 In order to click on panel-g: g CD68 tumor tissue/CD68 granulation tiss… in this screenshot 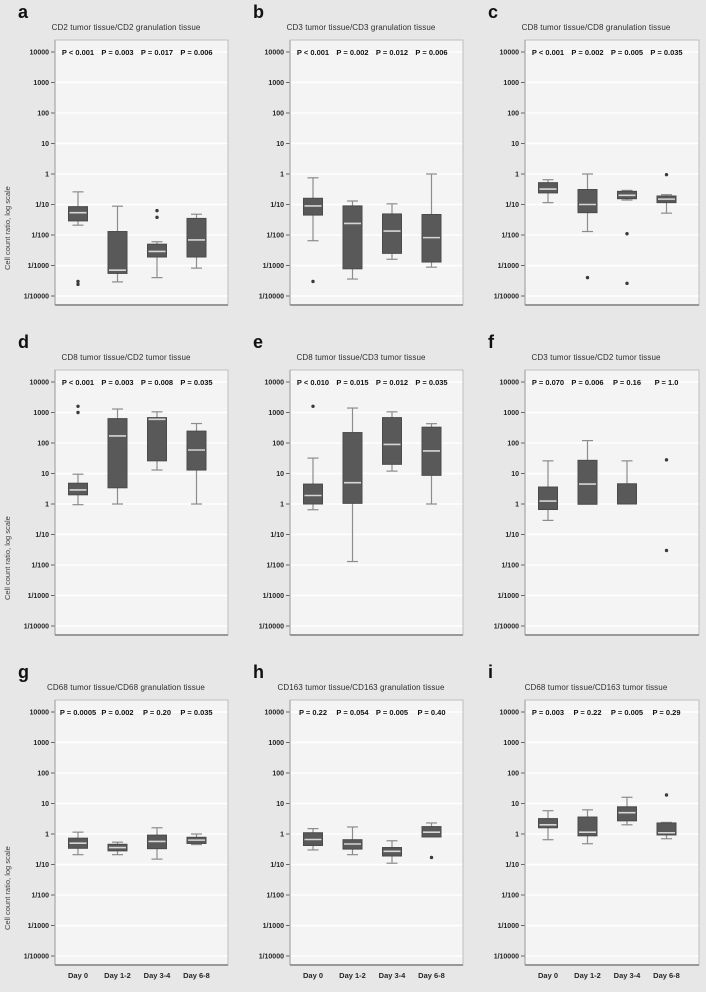, I will do `click(117, 826)`.